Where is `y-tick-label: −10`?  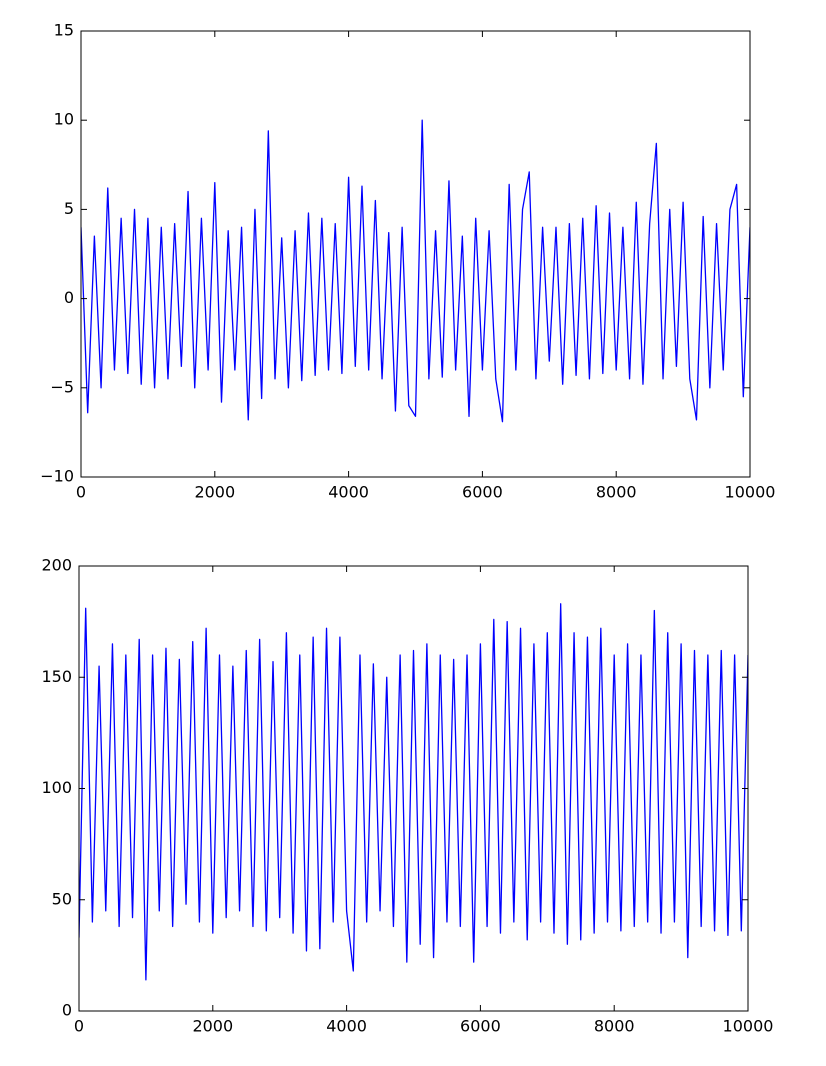
y-tick-label: −10 is located at coordinates (57, 476).